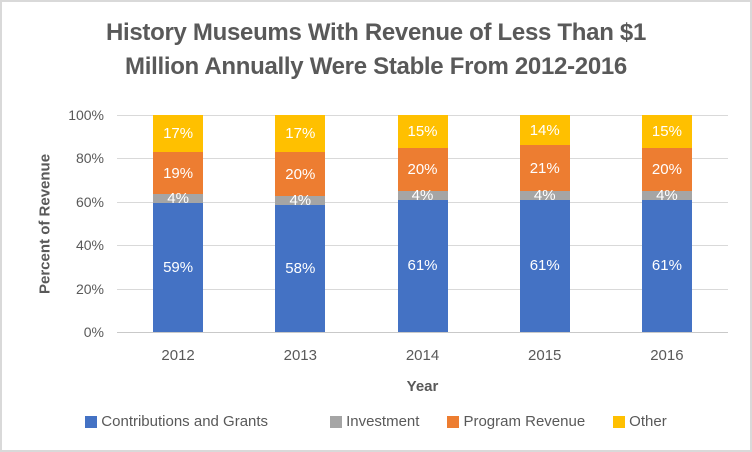 Image resolution: width=752 pixels, height=452 pixels. I want to click on data-label: 21%, so click(544, 168).